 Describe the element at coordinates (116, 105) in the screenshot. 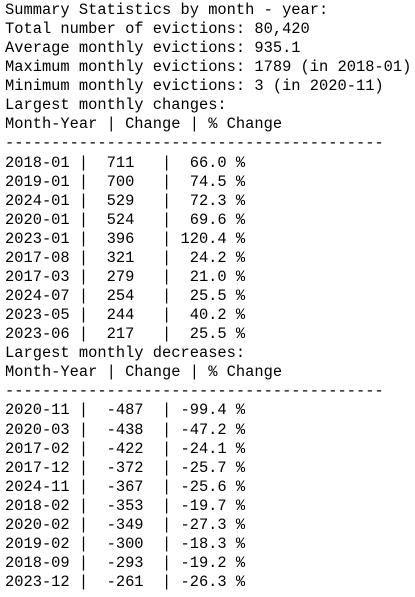

I see `section-title: Largest monthly changes:` at that location.